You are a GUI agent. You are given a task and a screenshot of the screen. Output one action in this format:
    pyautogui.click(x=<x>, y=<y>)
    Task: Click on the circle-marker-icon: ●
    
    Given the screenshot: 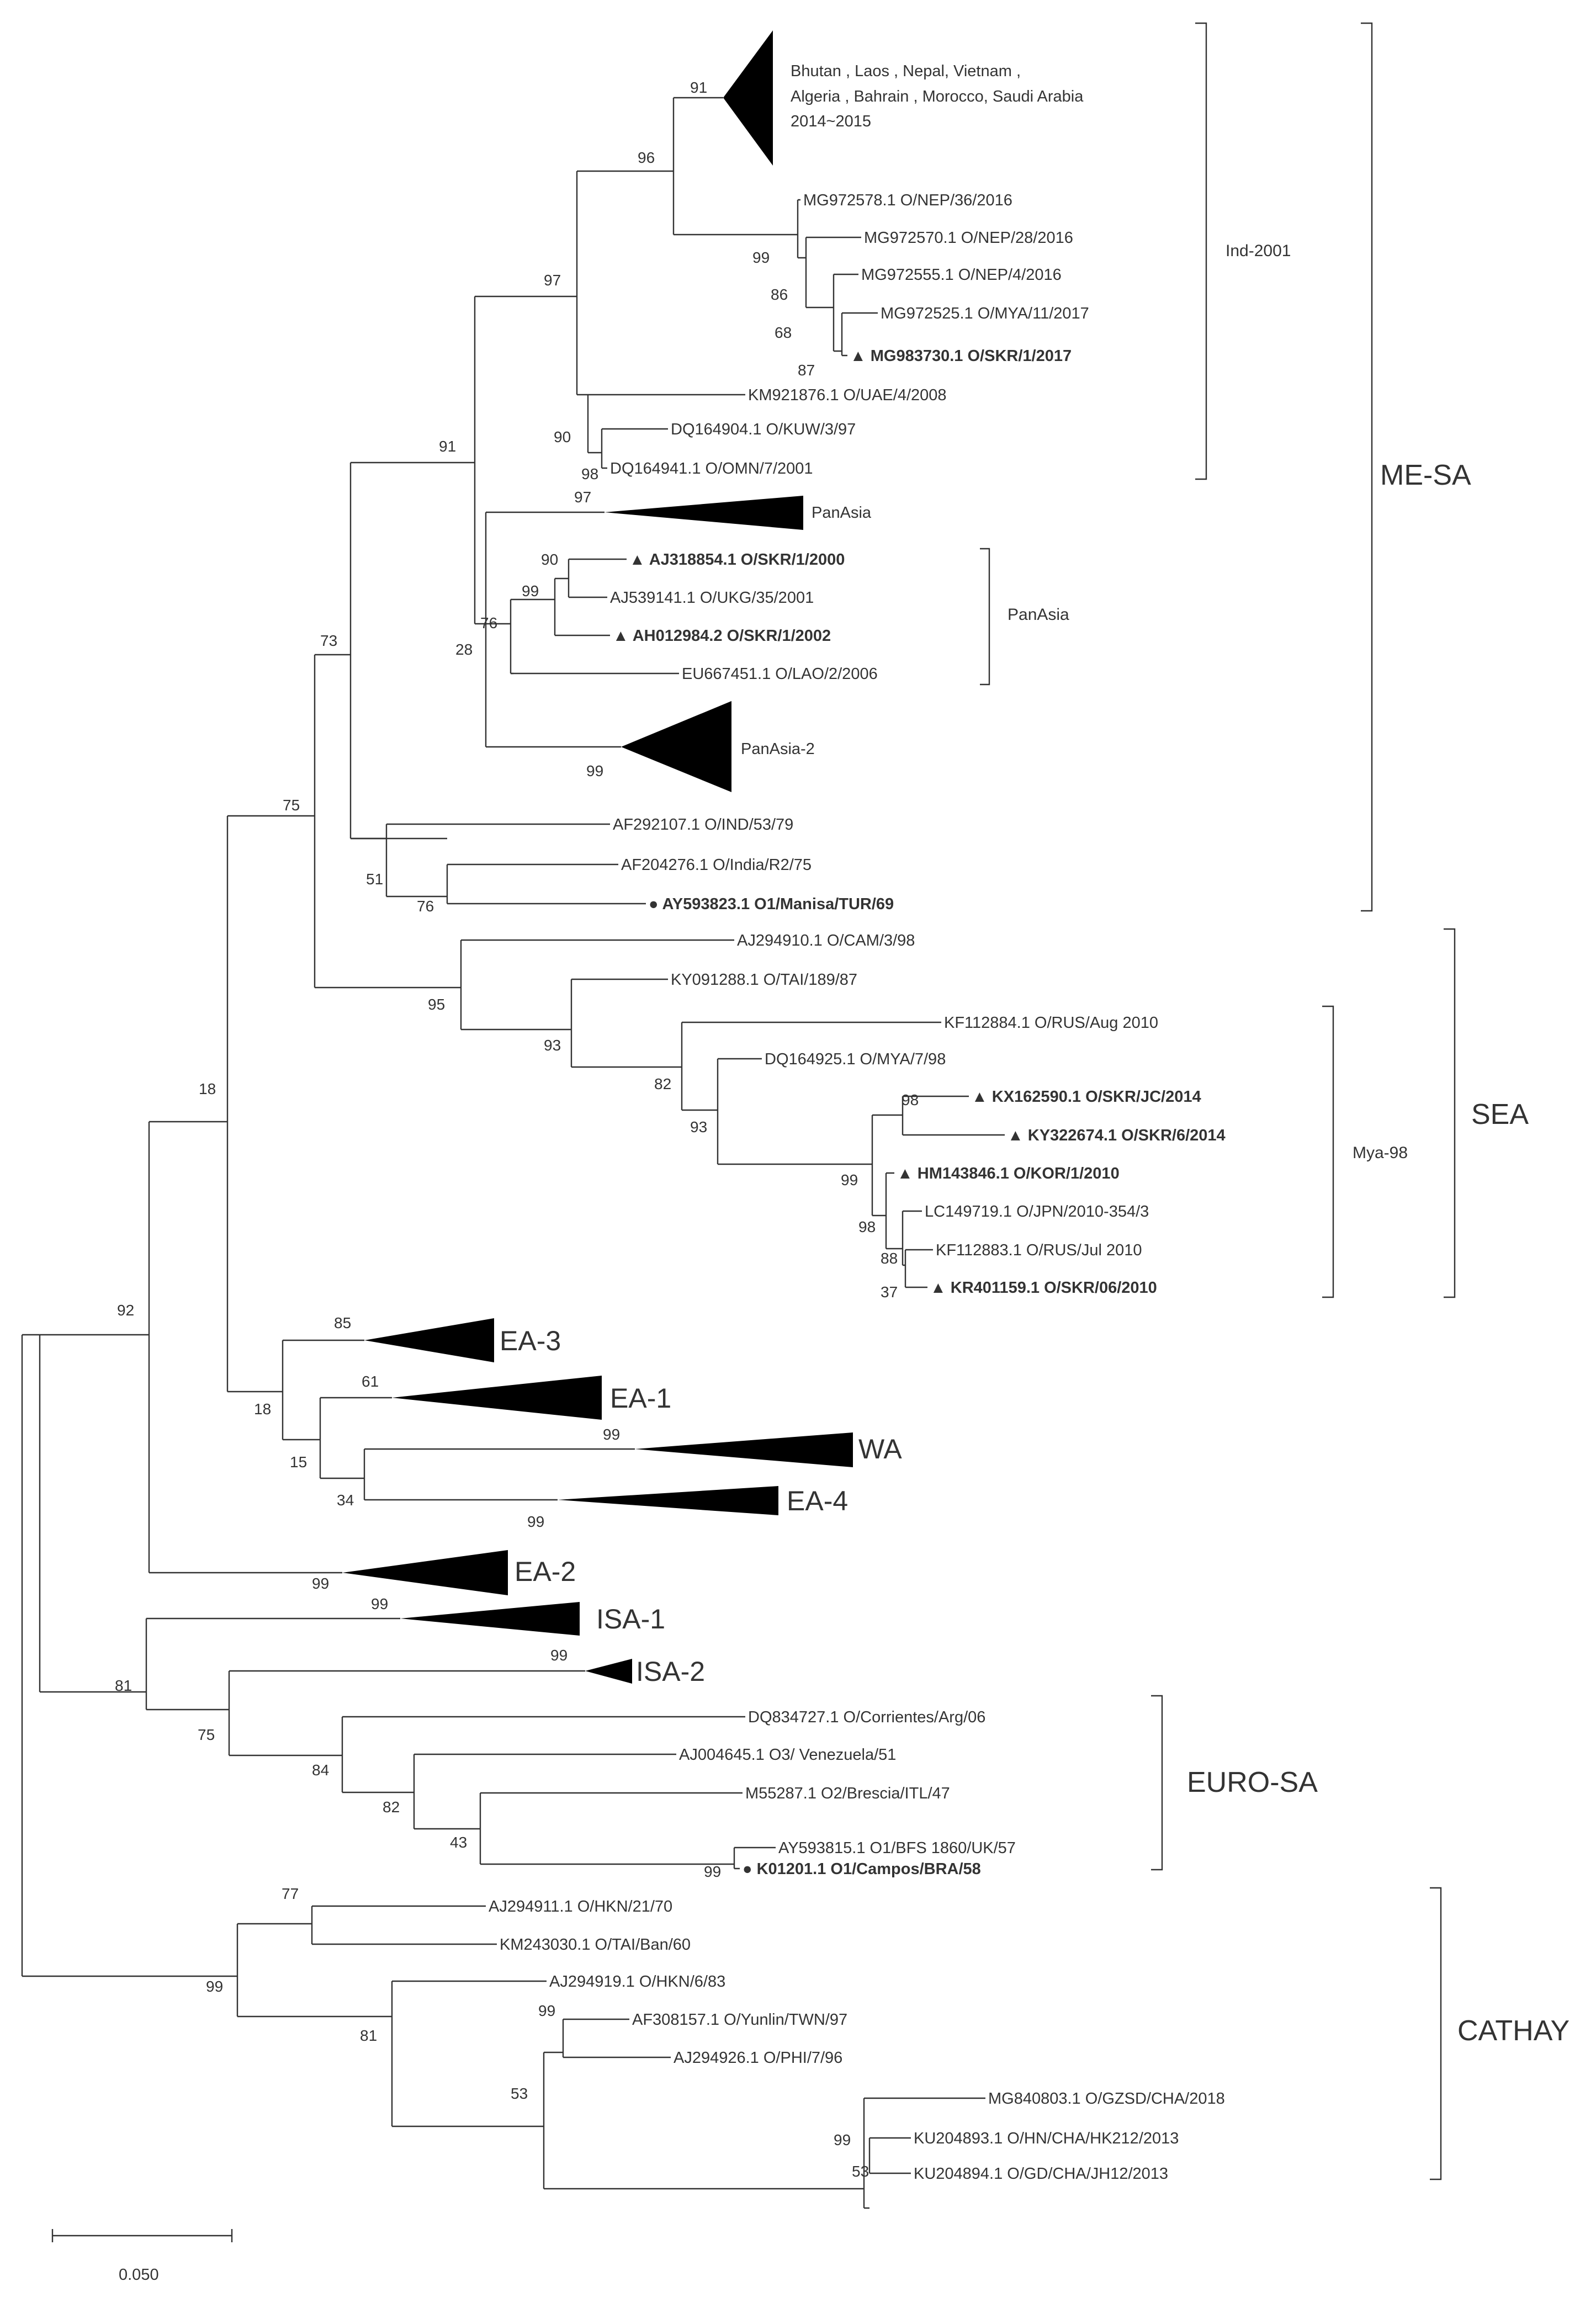 What is the action you would take?
    pyautogui.click(x=654, y=904)
    